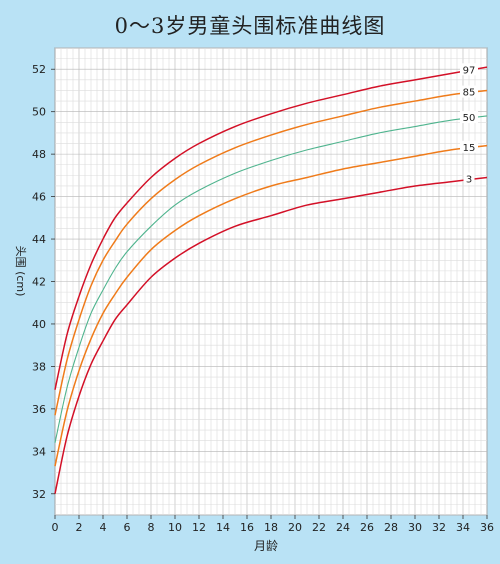 The height and width of the screenshot is (564, 500). What do you see at coordinates (439, 527) in the screenshot?
I see `x-tick-label: 32` at bounding box center [439, 527].